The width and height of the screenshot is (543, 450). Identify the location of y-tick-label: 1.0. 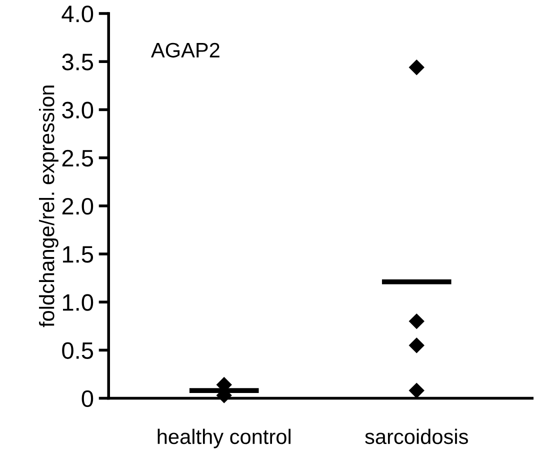
(78, 302).